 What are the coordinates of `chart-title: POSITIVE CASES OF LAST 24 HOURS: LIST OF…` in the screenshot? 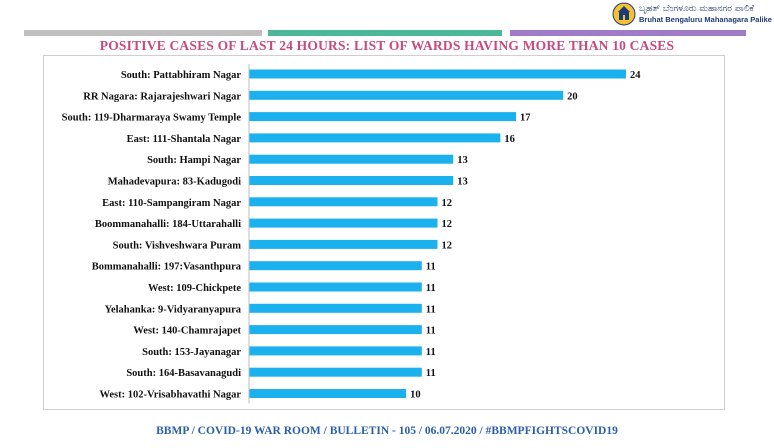 It's located at (387, 45).